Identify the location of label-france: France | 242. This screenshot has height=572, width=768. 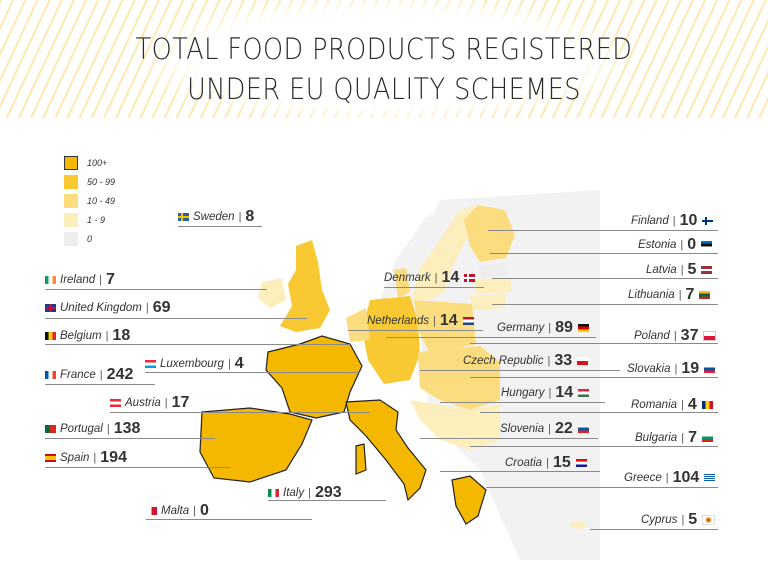
(89, 375).